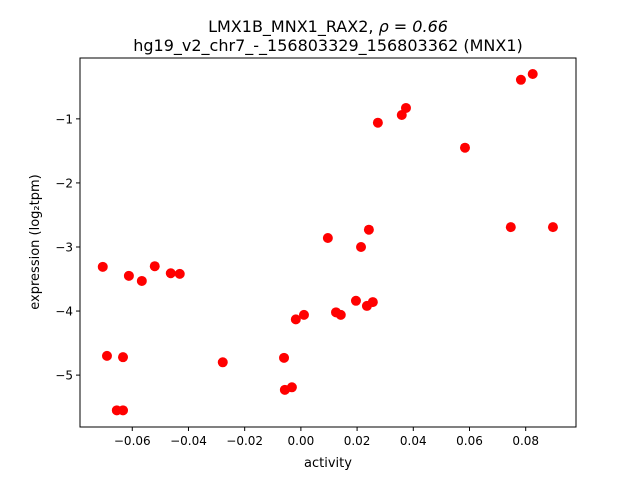 This screenshot has height=484, width=640. Describe the element at coordinates (469, 441) in the screenshot. I see `x-tick-label: 0.06` at that location.